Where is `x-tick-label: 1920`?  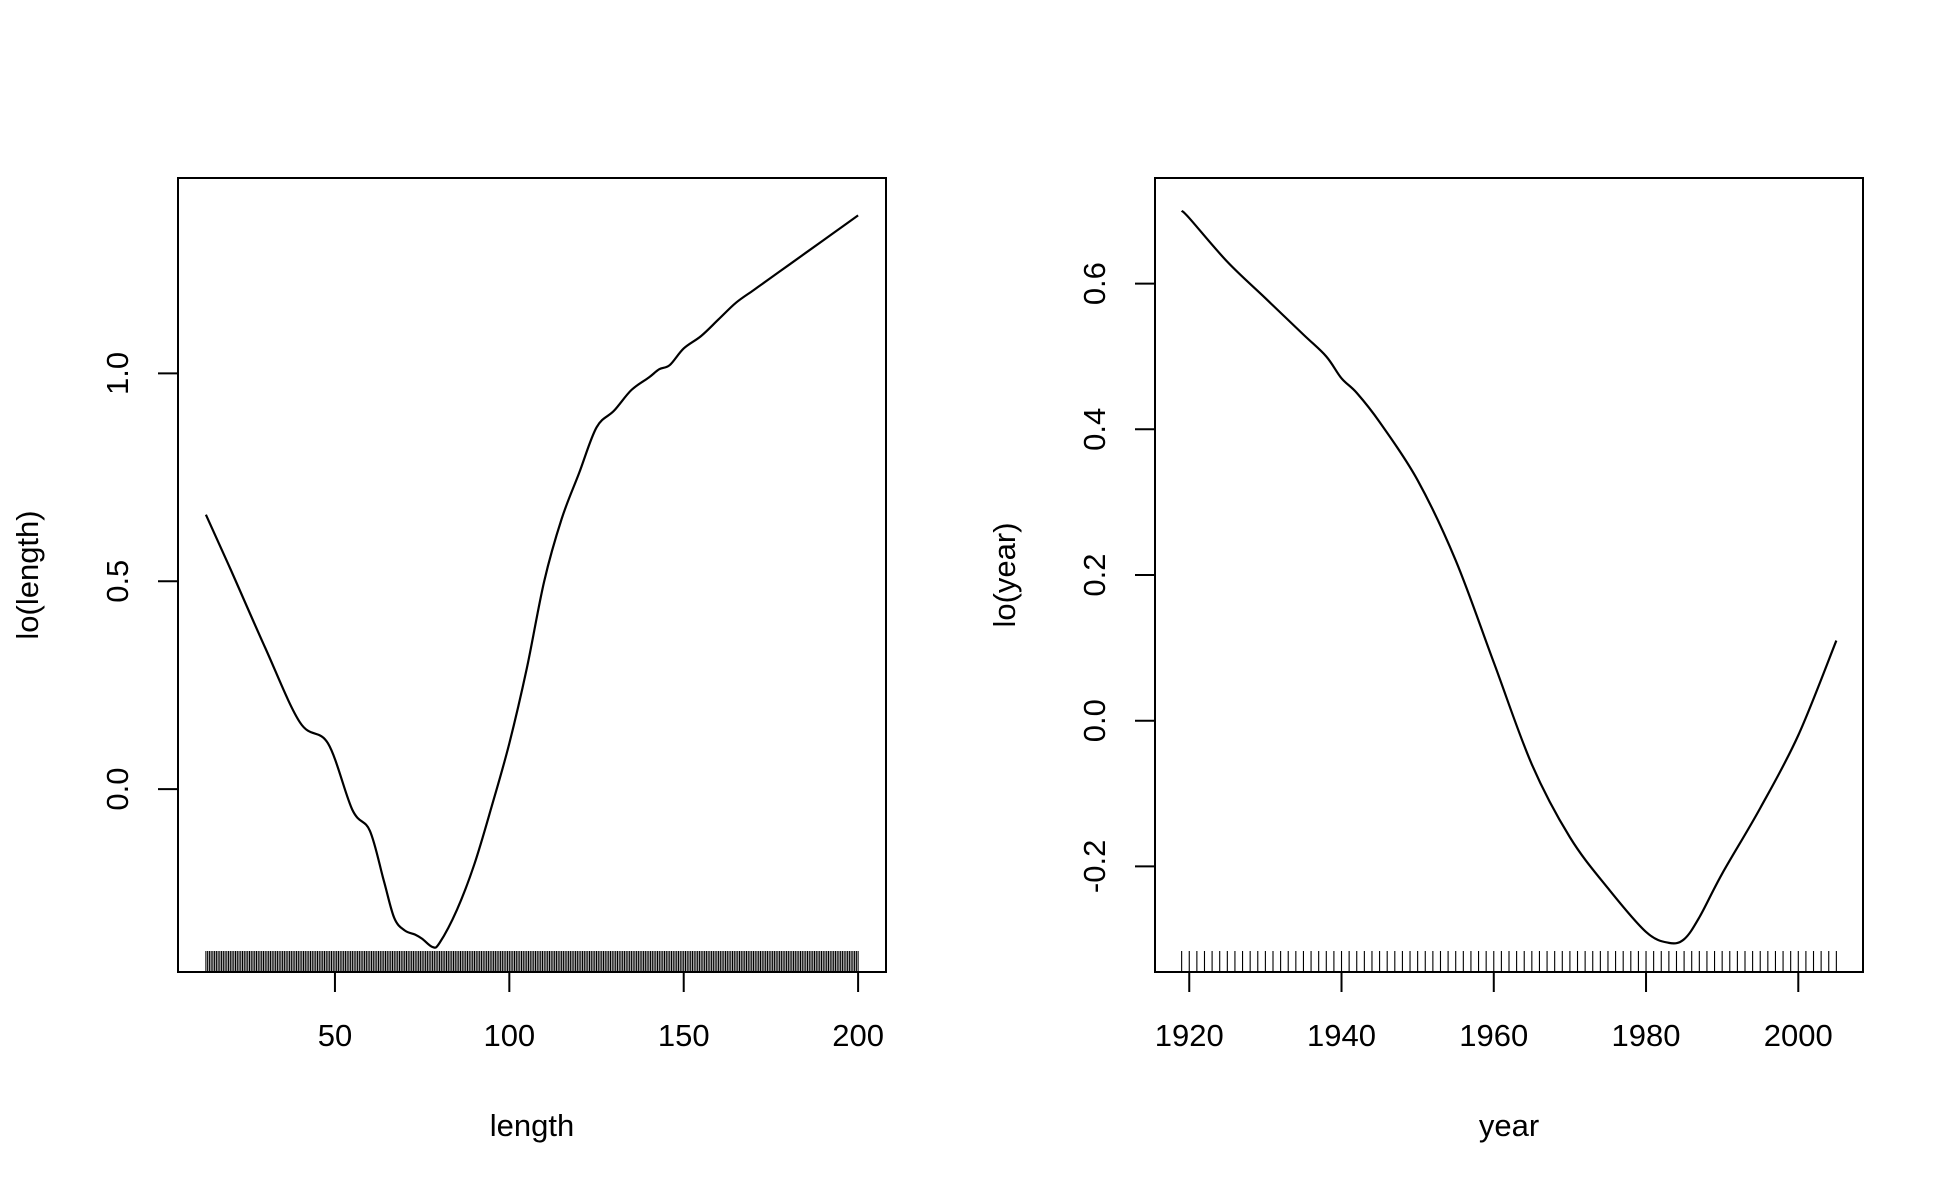
x-tick-label: 1920 is located at coordinates (1189, 1035).